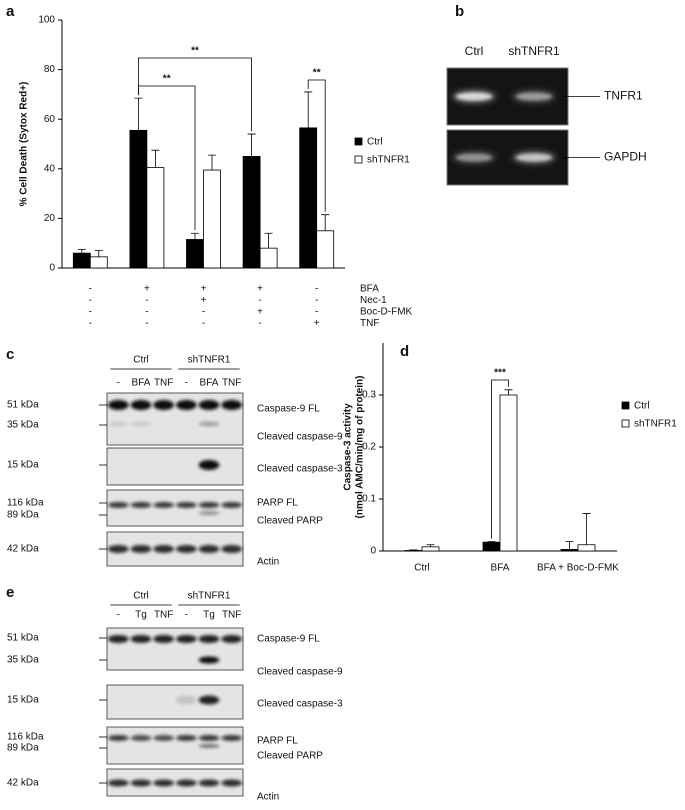  Describe the element at coordinates (50, 119) in the screenshot. I see `y-tick-label: 60` at that location.